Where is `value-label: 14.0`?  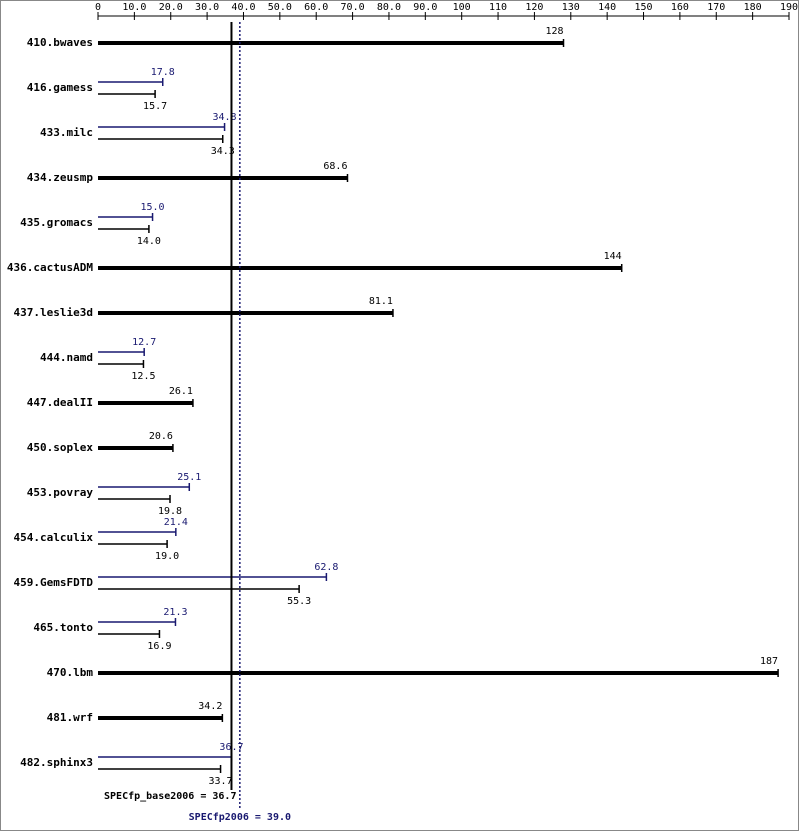
value-label: 14.0 is located at coordinates (149, 241).